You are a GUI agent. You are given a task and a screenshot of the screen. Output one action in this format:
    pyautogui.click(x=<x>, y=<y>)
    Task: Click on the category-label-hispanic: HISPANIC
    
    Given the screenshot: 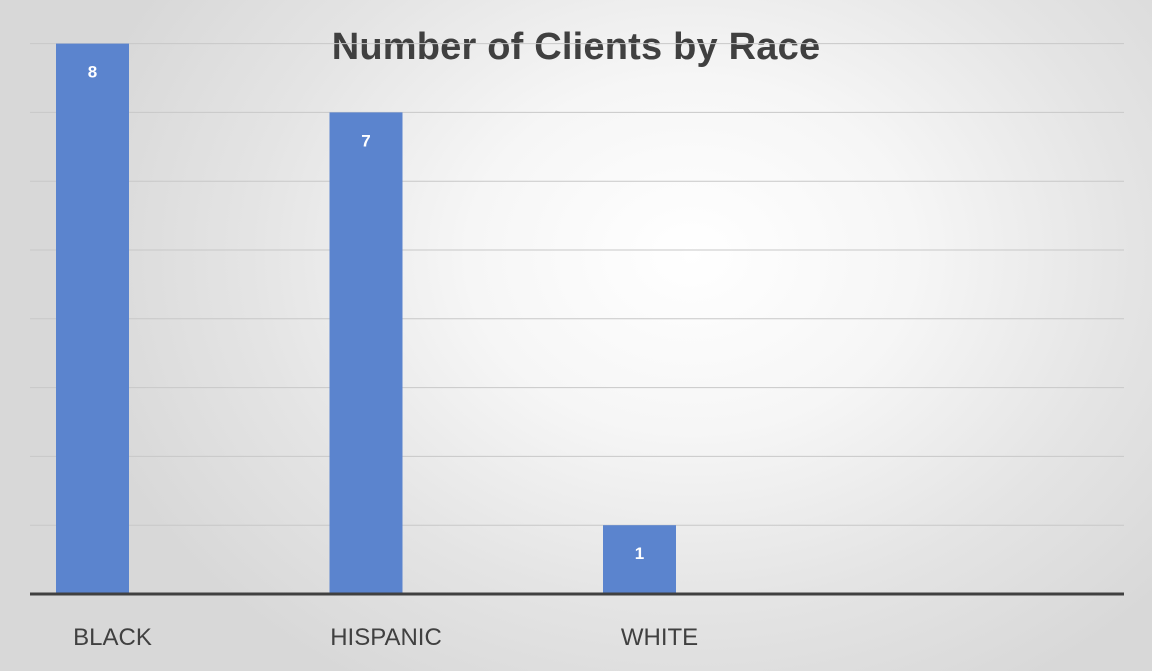 What is the action you would take?
    pyautogui.click(x=386, y=637)
    